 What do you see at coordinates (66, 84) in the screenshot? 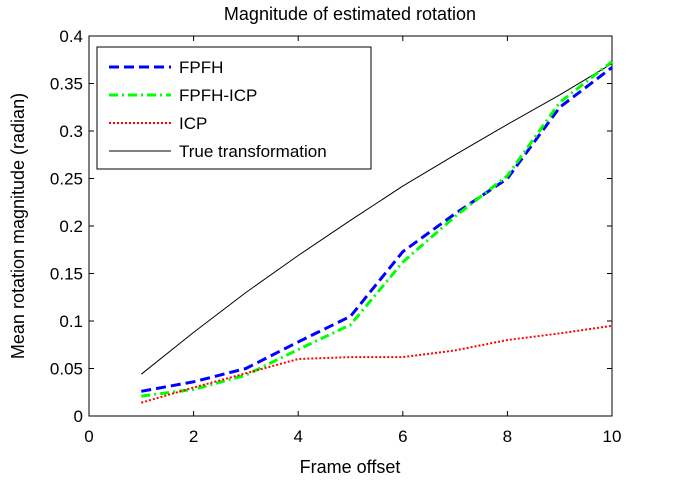
I see `y-tick-label-7: 0.35` at bounding box center [66, 84].